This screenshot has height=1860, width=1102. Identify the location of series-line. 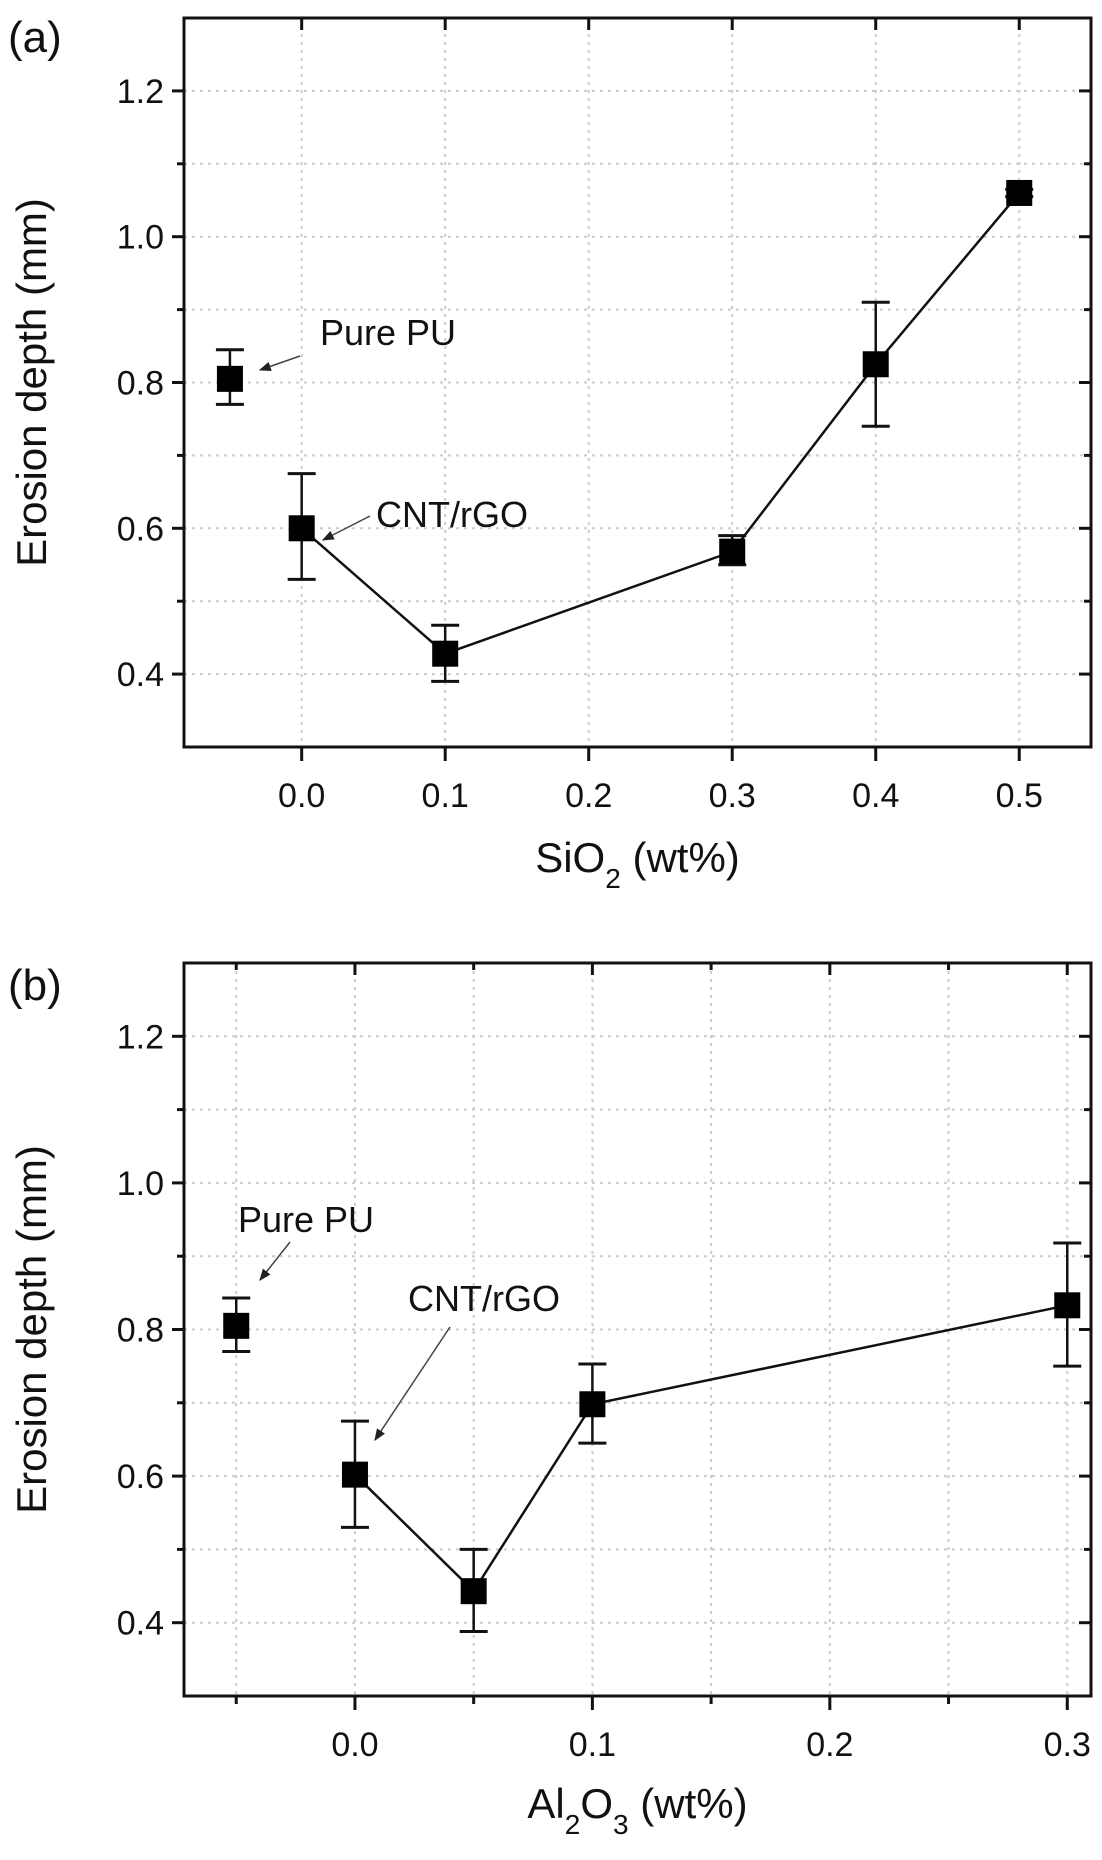
(711, 1449).